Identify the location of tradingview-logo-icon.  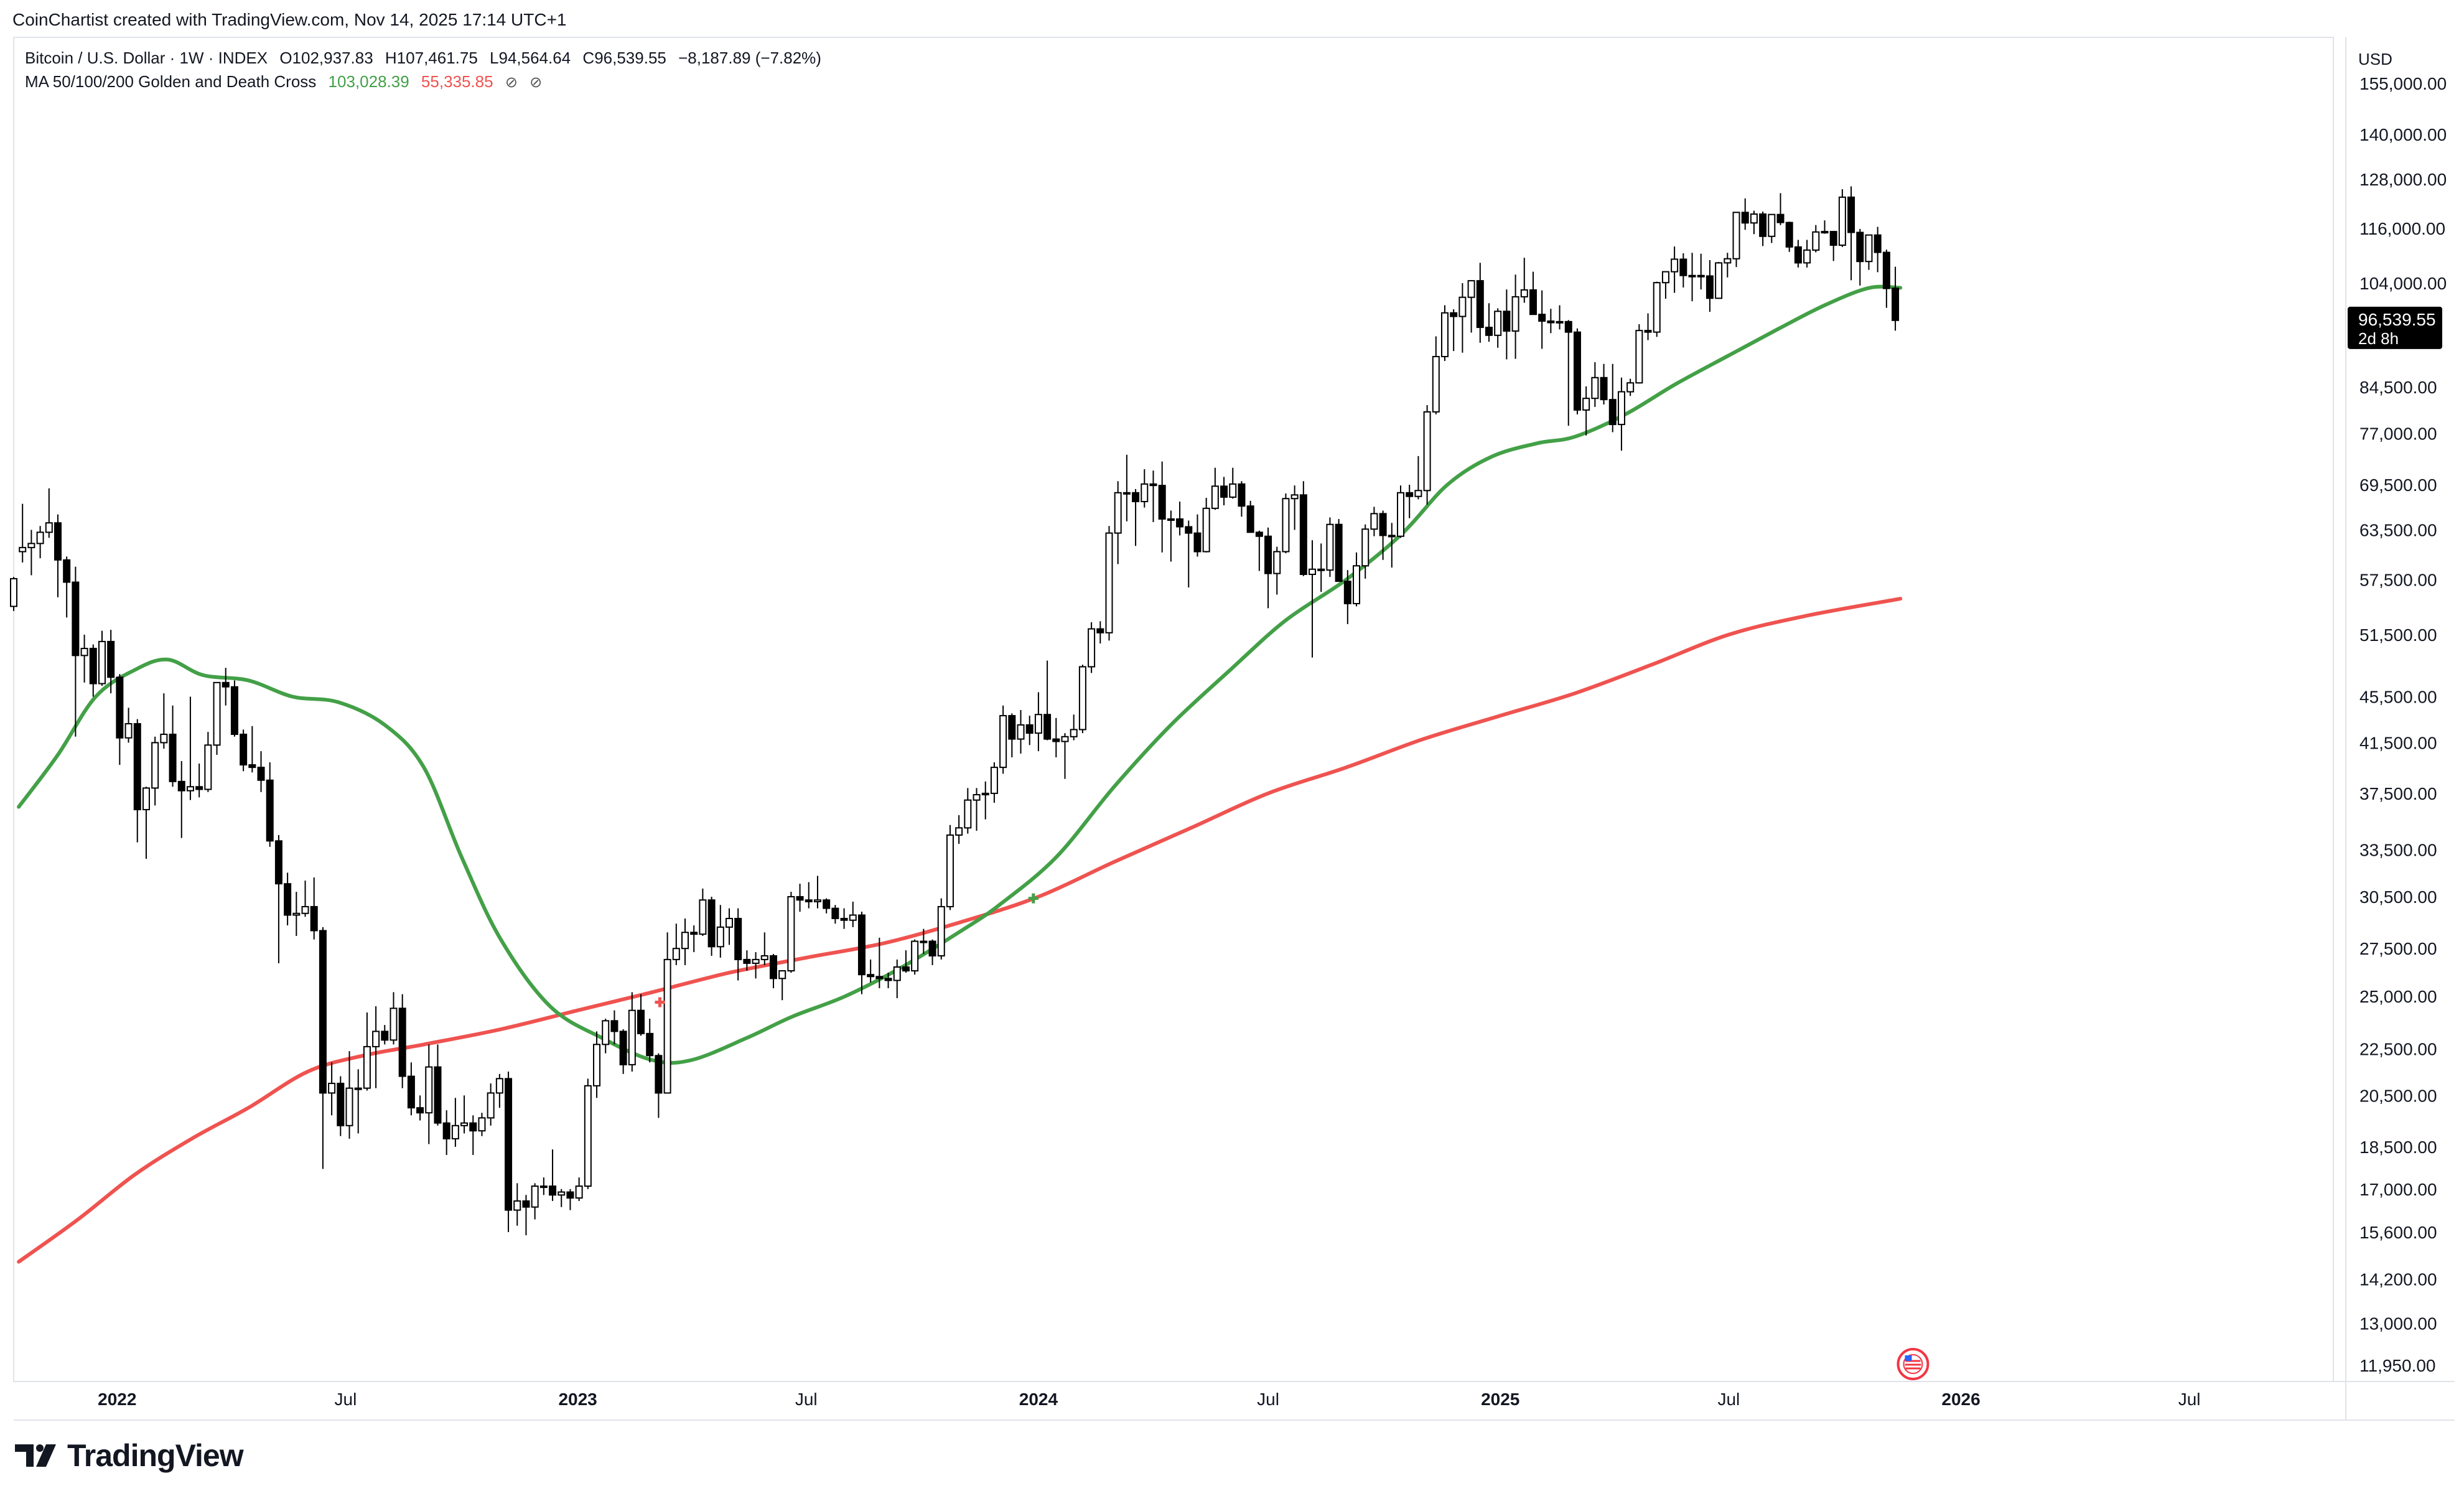
(38, 1455).